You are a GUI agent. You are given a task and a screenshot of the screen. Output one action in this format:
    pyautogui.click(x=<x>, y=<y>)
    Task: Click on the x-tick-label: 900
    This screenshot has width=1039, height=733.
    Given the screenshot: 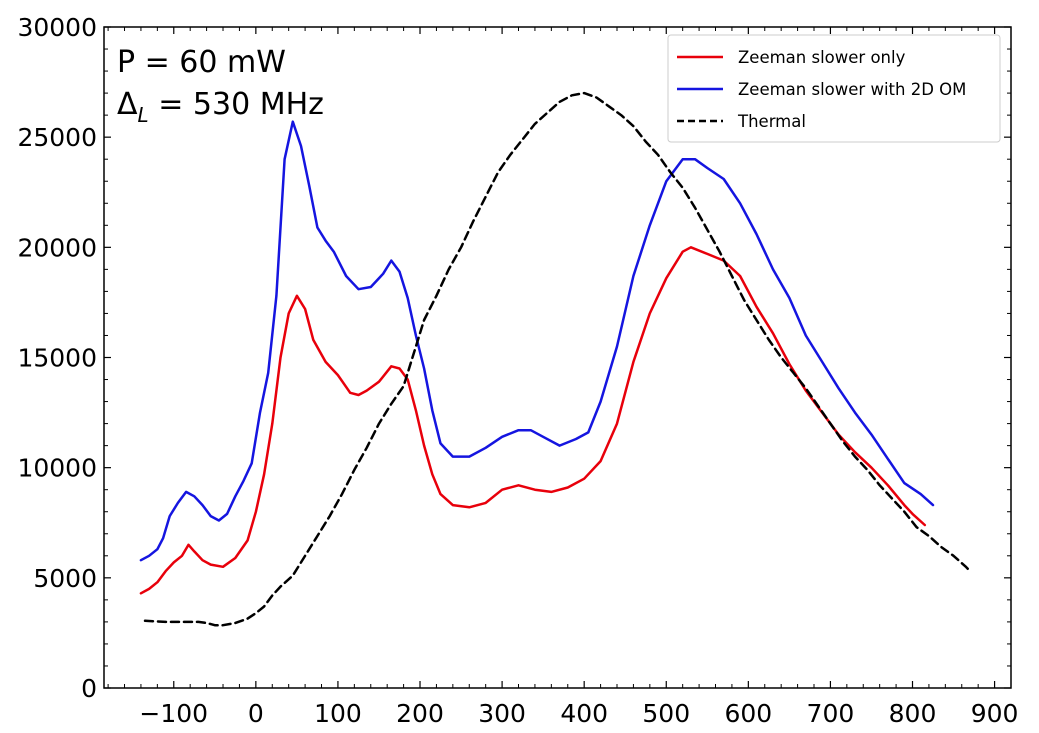 What is the action you would take?
    pyautogui.click(x=995, y=713)
    